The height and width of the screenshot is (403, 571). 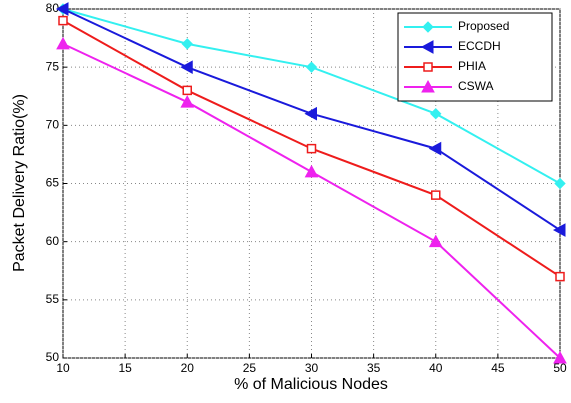 What do you see at coordinates (436, 368) in the screenshot?
I see `x-tick-label: 40` at bounding box center [436, 368].